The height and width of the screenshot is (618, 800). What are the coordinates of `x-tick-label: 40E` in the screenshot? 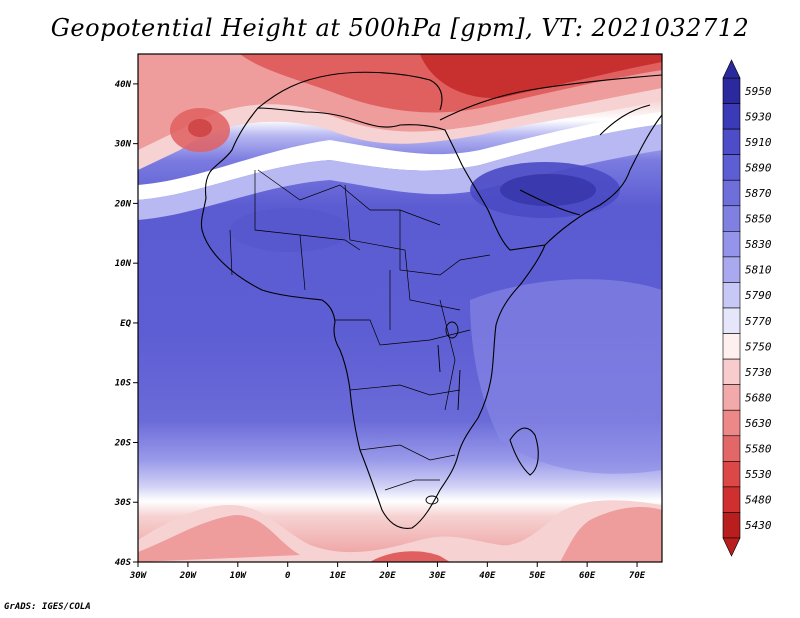 It's located at (487, 576).